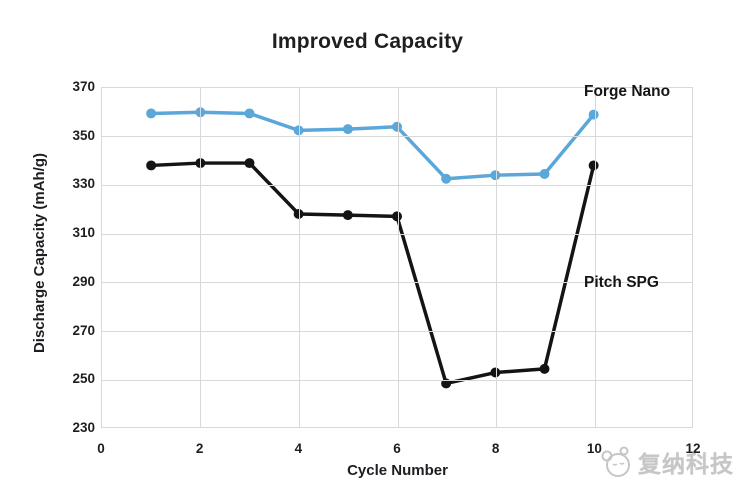  I want to click on y-tick-290: 290, so click(83, 281).